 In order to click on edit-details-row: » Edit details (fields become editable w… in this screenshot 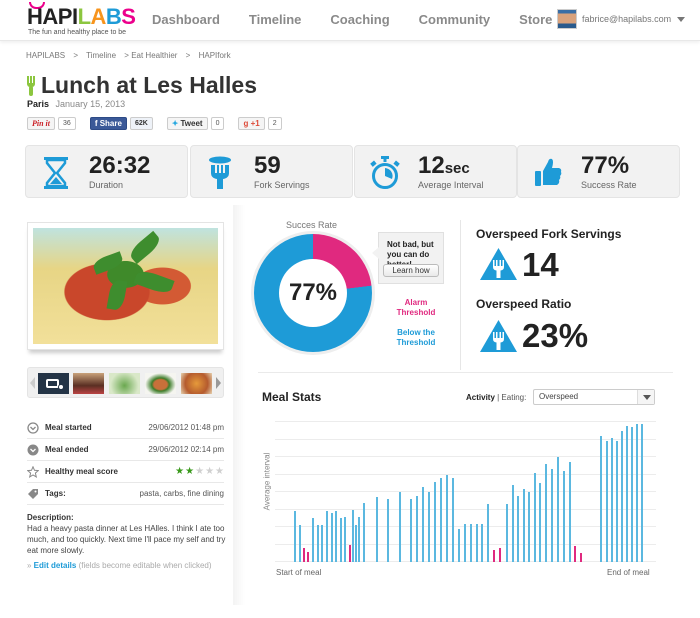, I will do `click(119, 565)`.